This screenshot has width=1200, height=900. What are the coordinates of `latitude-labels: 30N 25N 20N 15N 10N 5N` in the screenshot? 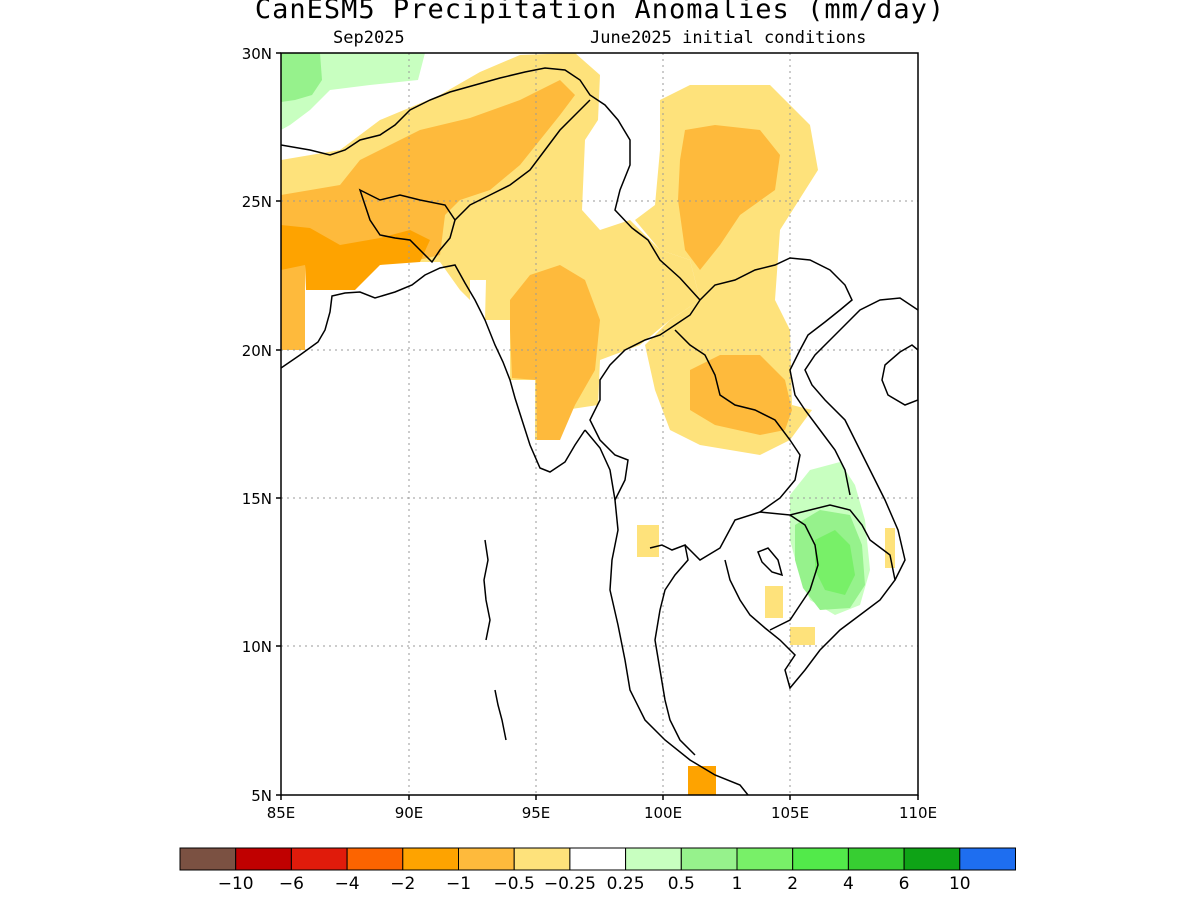 It's located at (257, 425).